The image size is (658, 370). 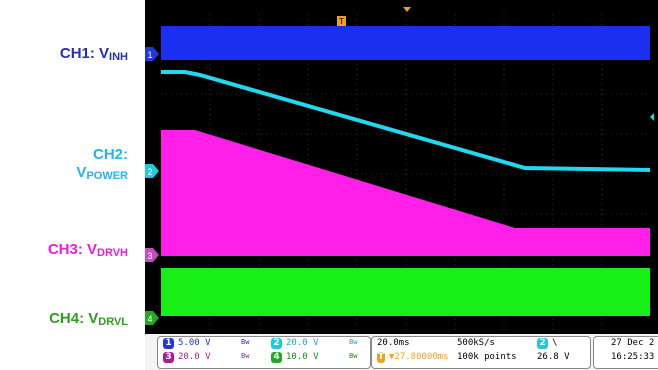 I want to click on ch2-label: CH2: VPOWER, so click(x=102, y=164).